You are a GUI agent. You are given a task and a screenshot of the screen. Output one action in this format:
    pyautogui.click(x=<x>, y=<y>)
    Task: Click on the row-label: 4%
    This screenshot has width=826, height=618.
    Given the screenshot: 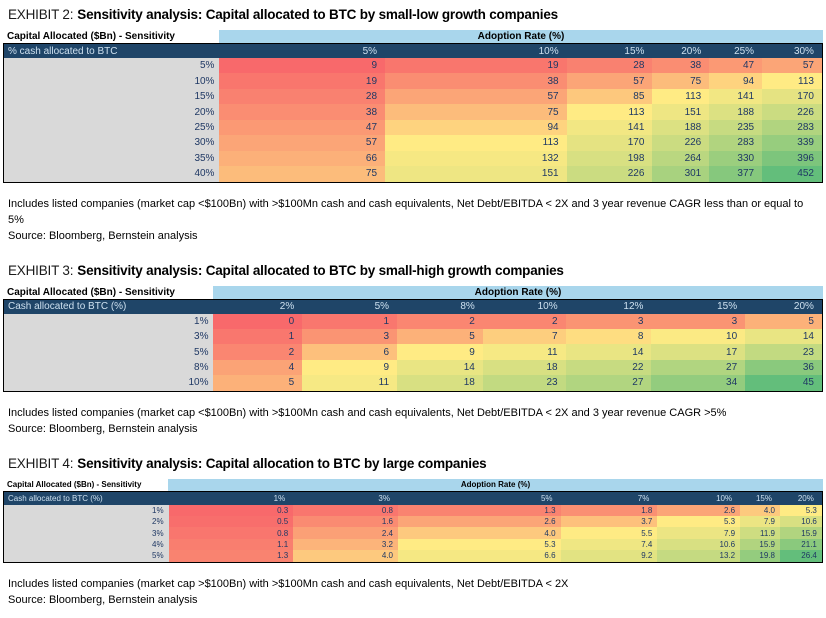 What is the action you would take?
    pyautogui.click(x=86, y=544)
    